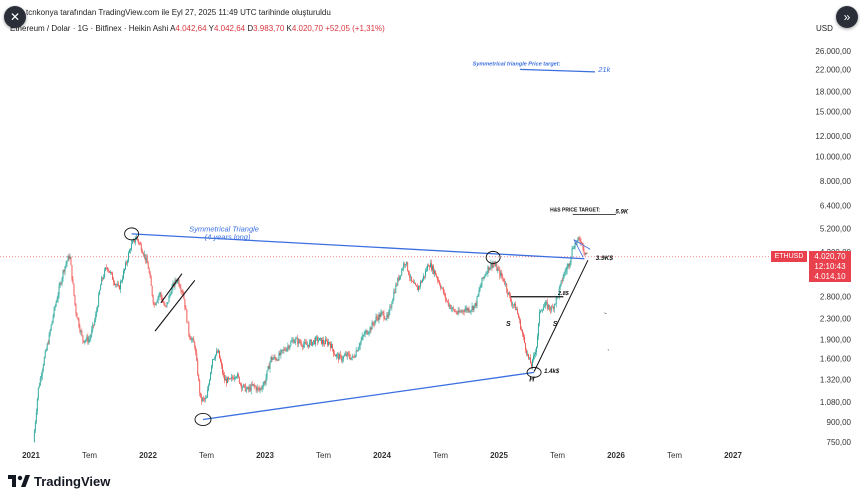  I want to click on expand-button: », so click(847, 17).